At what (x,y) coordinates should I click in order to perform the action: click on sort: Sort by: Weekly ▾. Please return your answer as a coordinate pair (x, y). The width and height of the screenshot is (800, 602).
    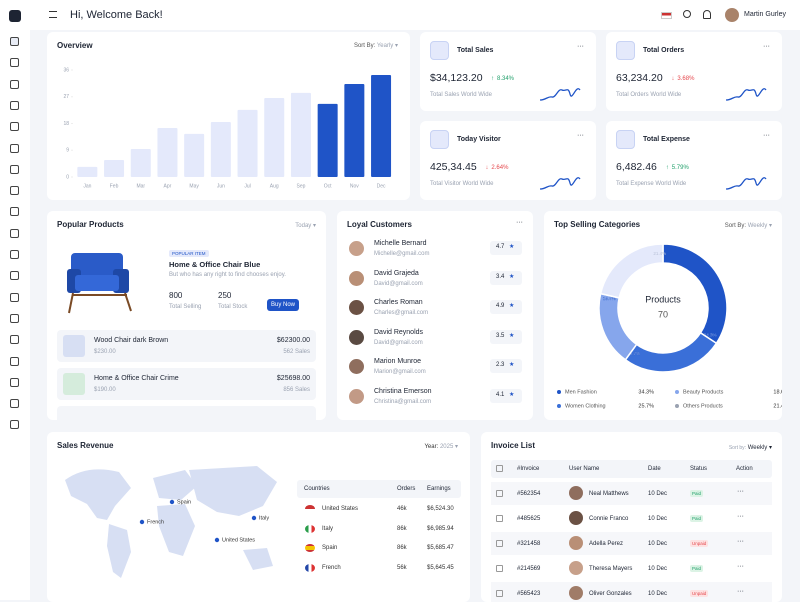
    Looking at the image, I should click on (750, 448).